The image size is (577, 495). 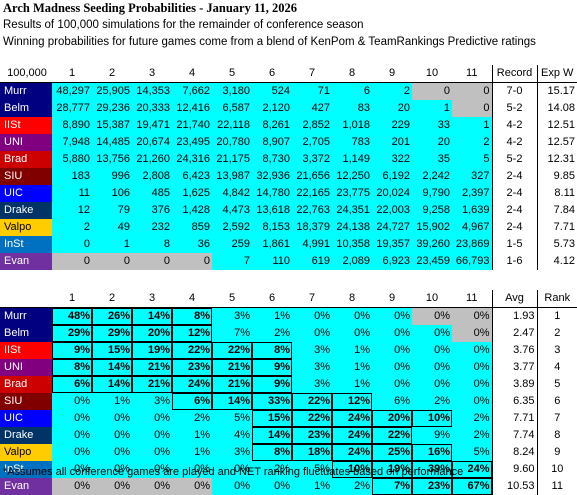 What do you see at coordinates (152, 244) in the screenshot?
I see `count-cell: 8` at bounding box center [152, 244].